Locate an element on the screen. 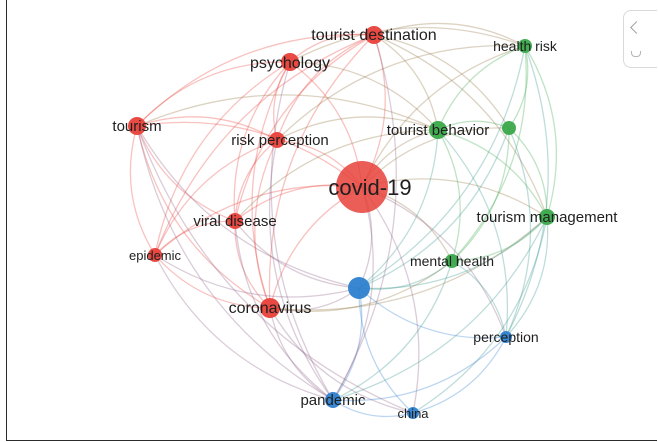 The height and width of the screenshot is (442, 658). link-tourism-tourist-destination is located at coordinates (255, 80).